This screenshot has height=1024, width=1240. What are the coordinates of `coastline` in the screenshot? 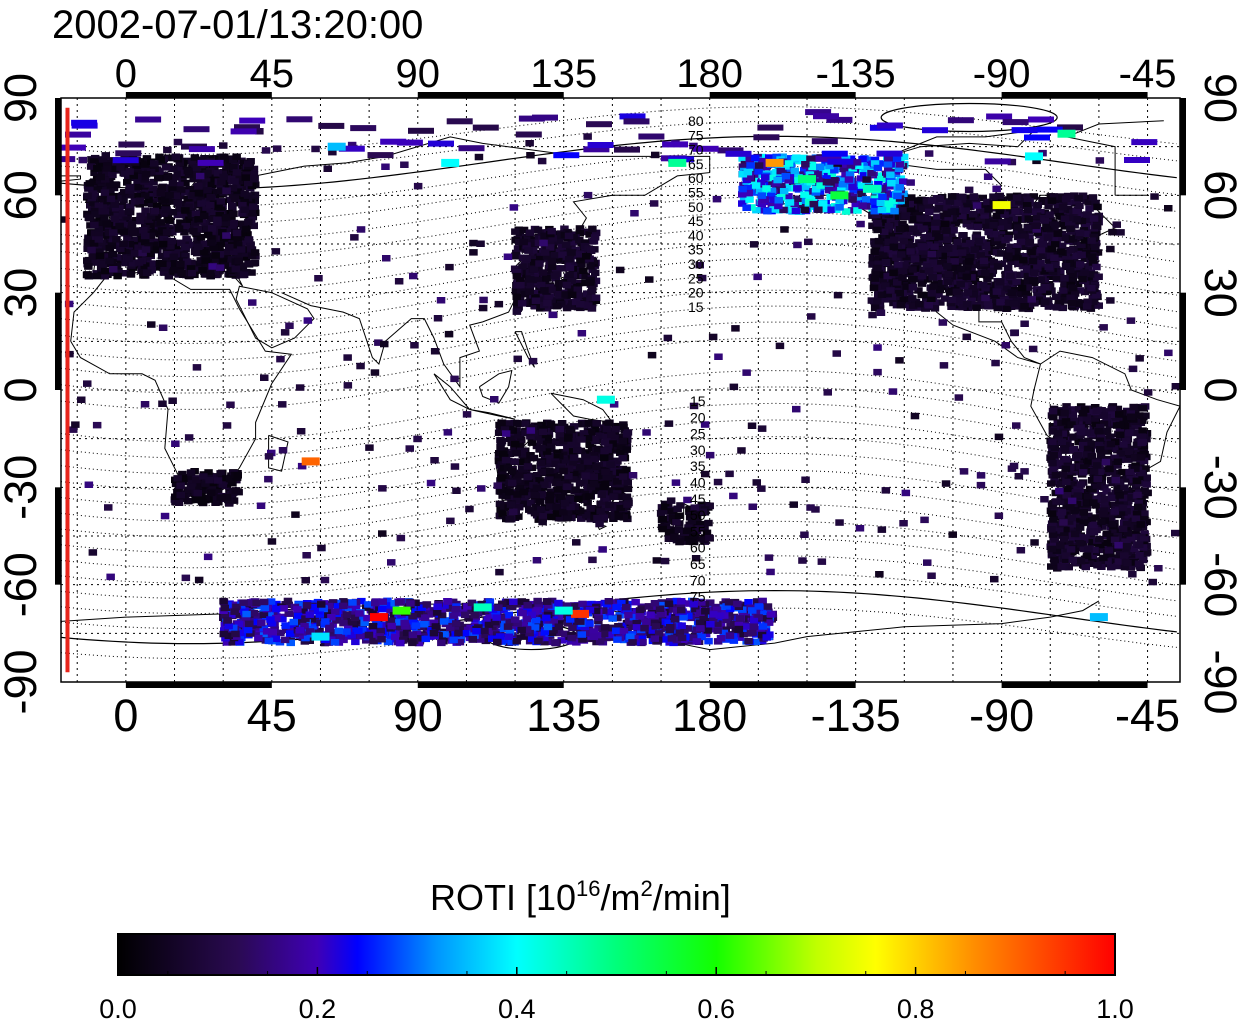 It's located at (582, 408).